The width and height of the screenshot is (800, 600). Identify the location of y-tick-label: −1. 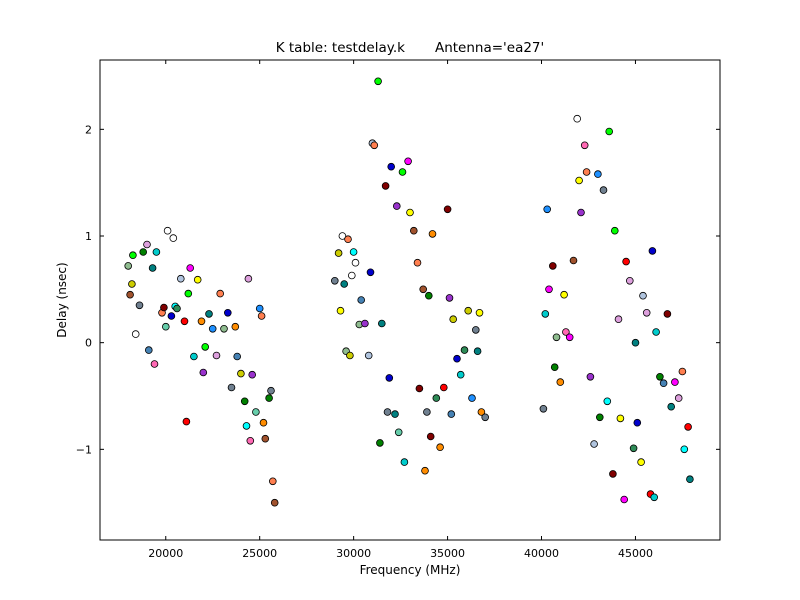
(84, 449).